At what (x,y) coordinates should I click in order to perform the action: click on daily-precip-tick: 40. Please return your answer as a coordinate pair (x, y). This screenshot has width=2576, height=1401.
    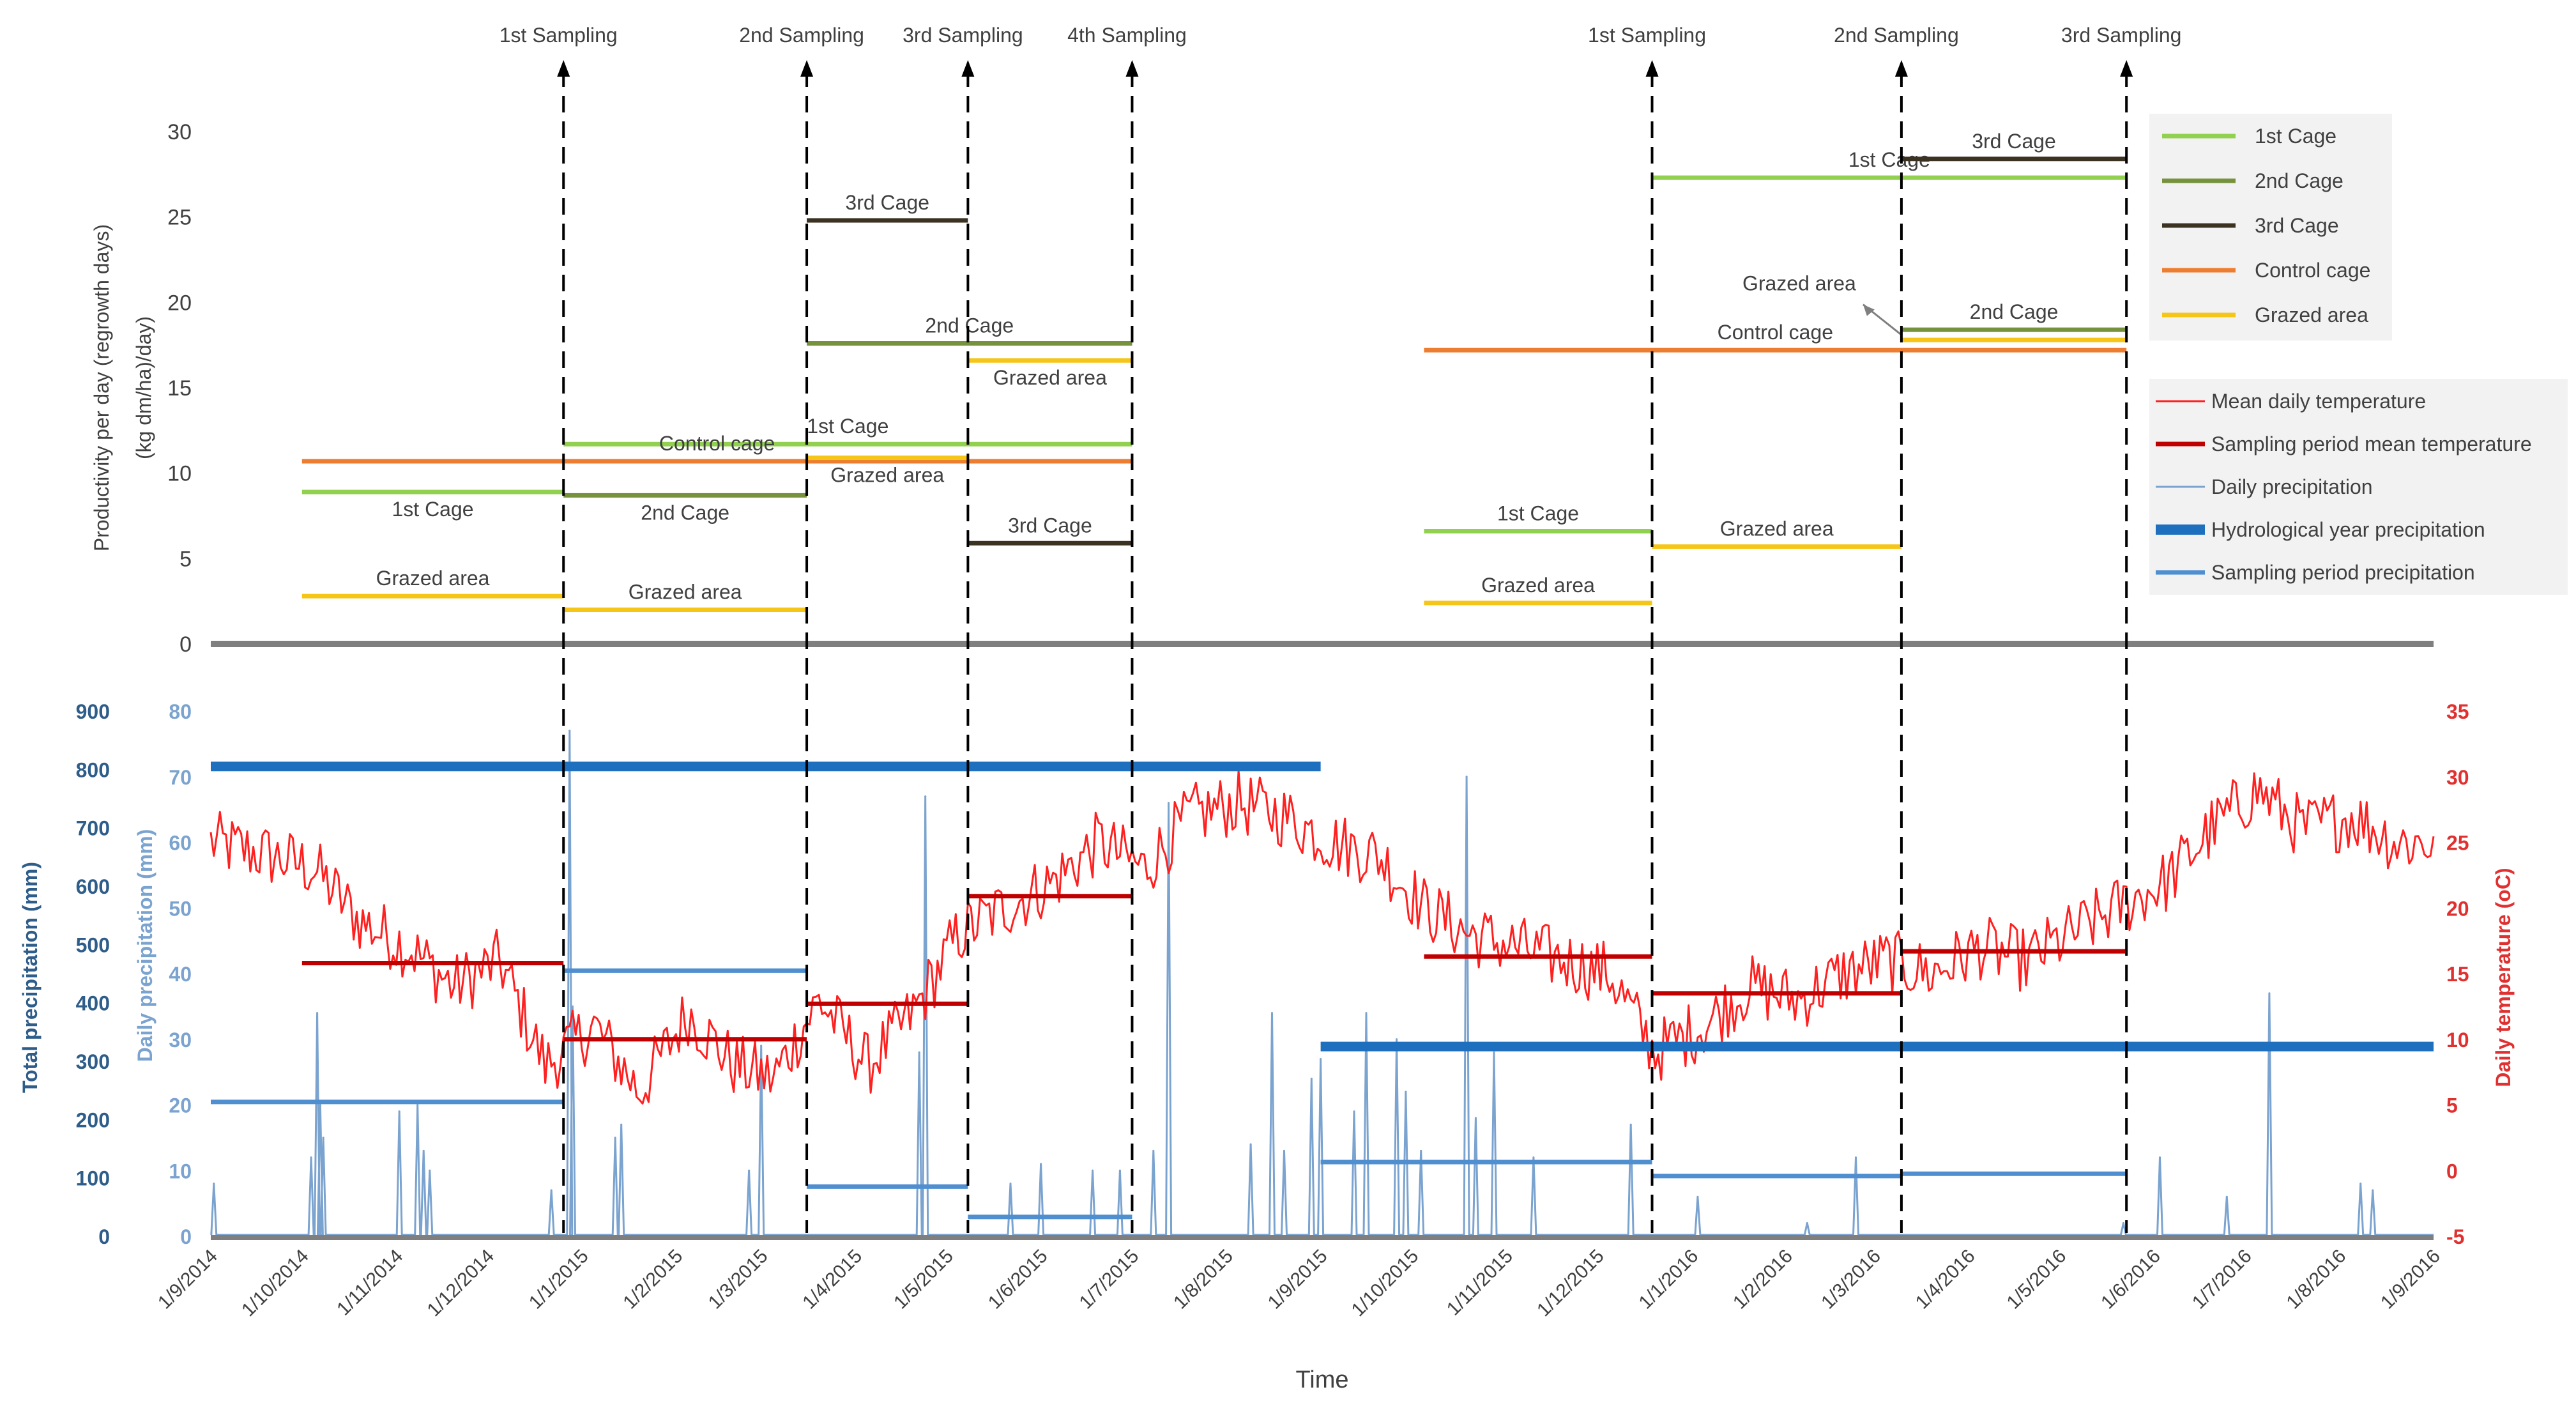
    Looking at the image, I should click on (180, 974).